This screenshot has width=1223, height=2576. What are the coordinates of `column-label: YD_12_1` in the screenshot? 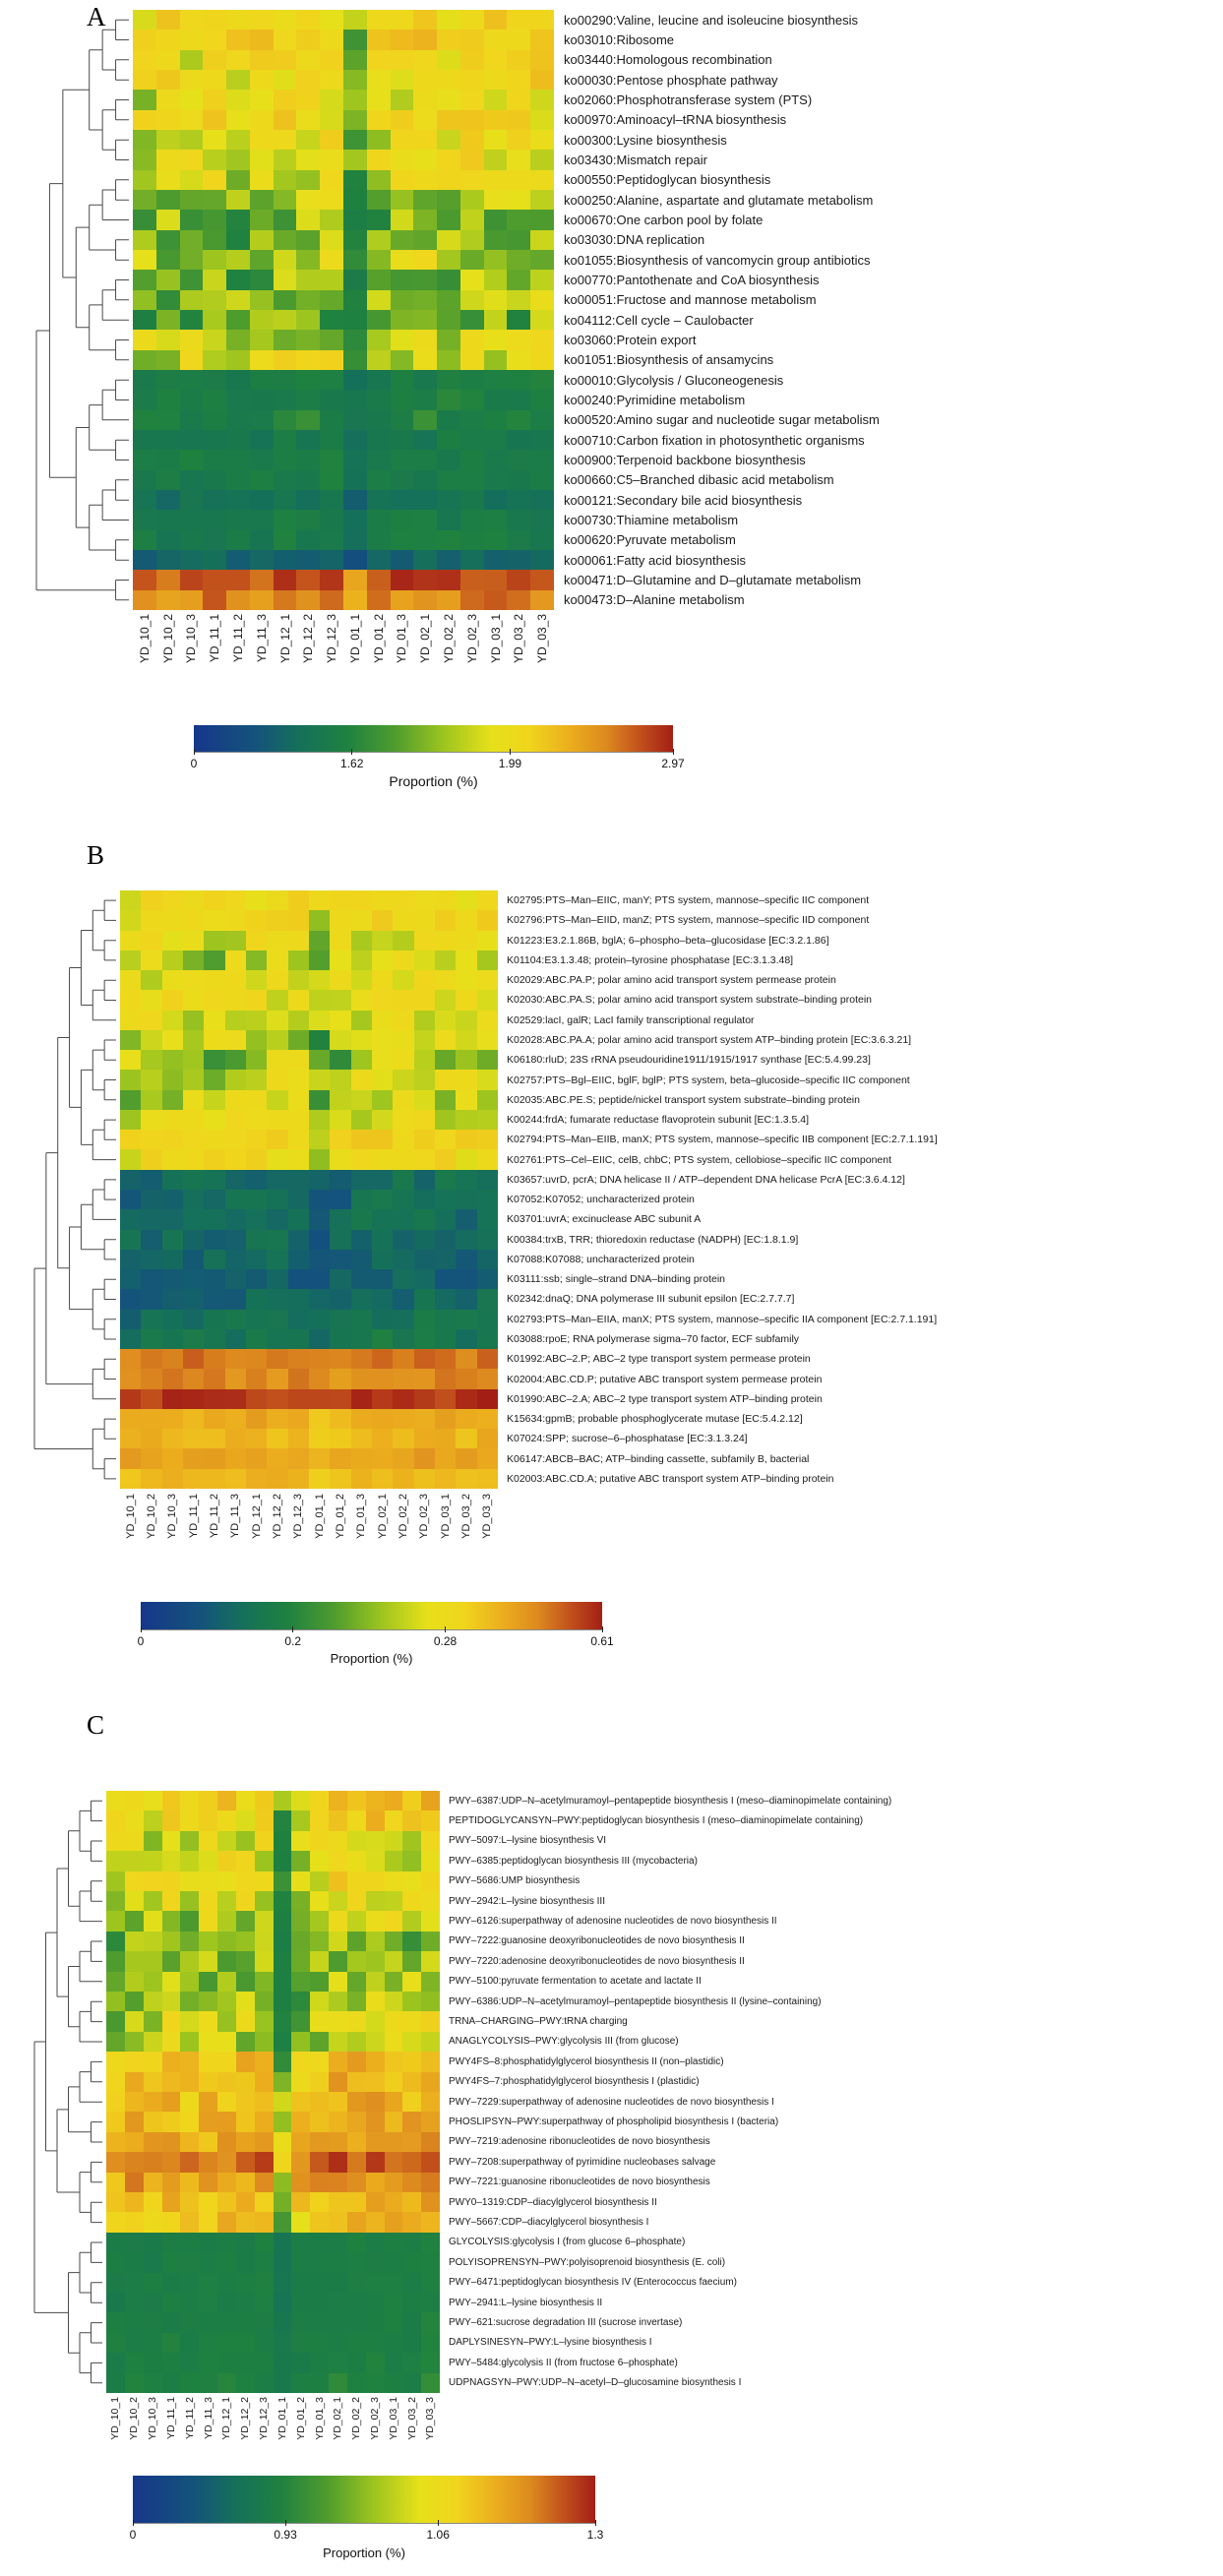 It's located at (284, 639).